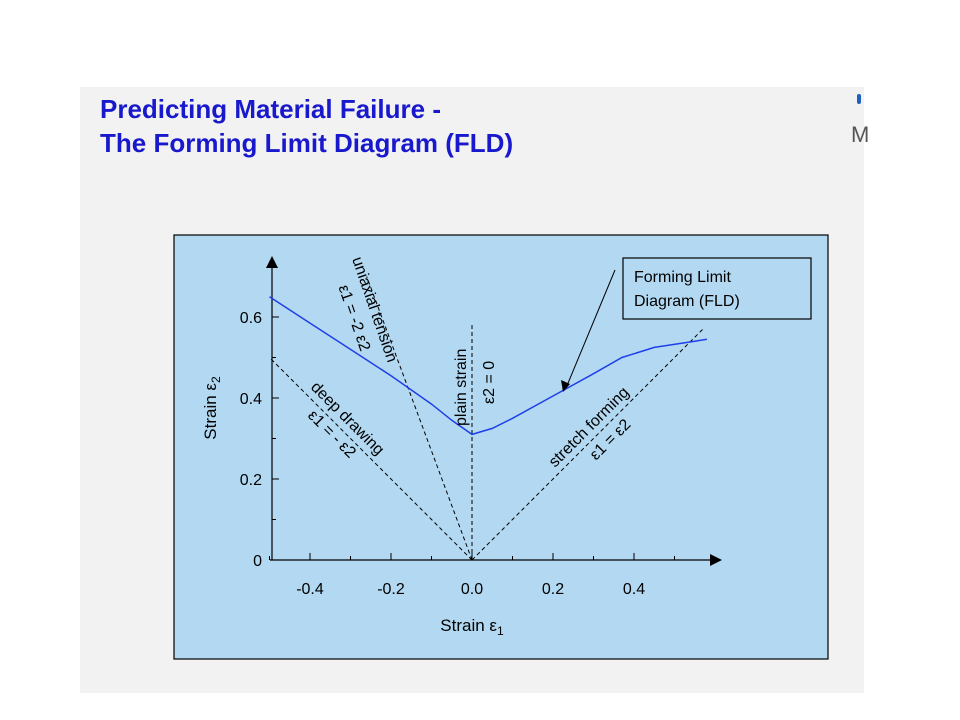 The image size is (960, 720). I want to click on legend-pointer-arrow, so click(565, 386).